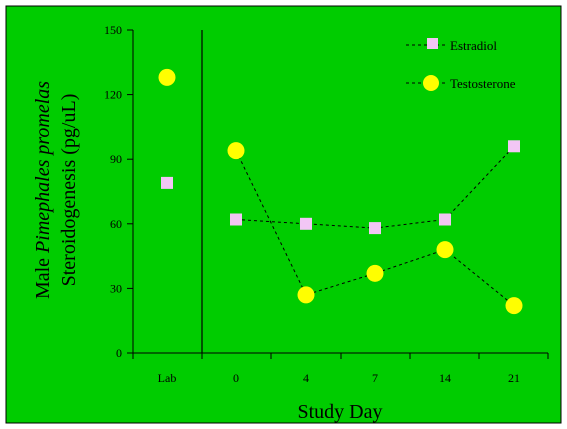 Image resolution: width=567 pixels, height=429 pixels. I want to click on x-ticks: Lab 0 4 7 14 21, so click(340, 369).